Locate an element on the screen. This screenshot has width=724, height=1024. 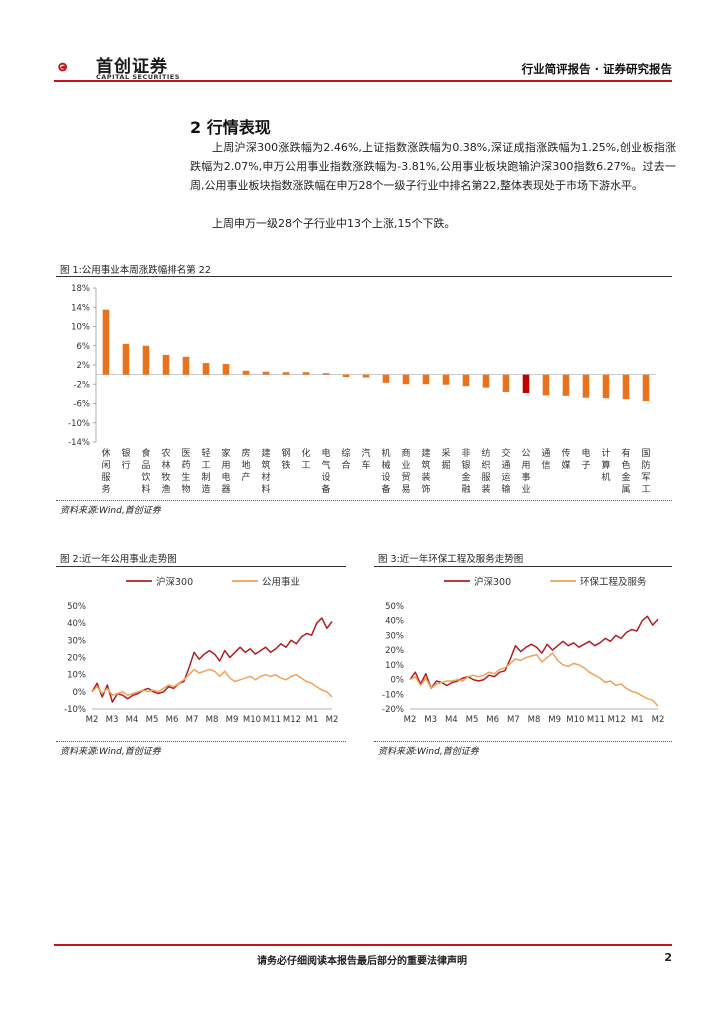
category-label: 轻 is located at coordinates (205, 453).